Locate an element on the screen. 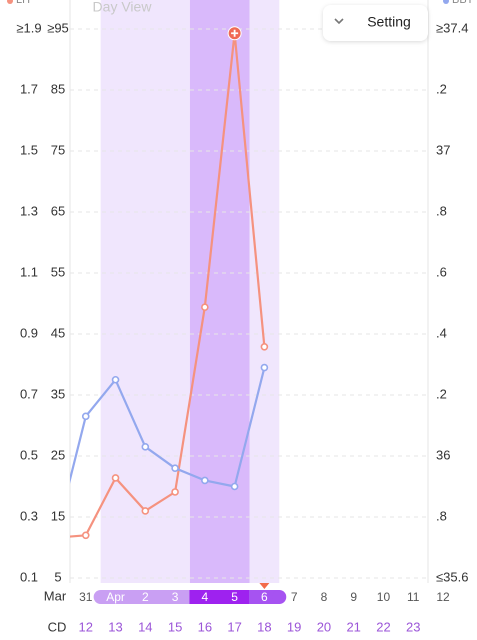 Image resolution: width=477 pixels, height=640 pixels. date-label: 12 is located at coordinates (443, 597).